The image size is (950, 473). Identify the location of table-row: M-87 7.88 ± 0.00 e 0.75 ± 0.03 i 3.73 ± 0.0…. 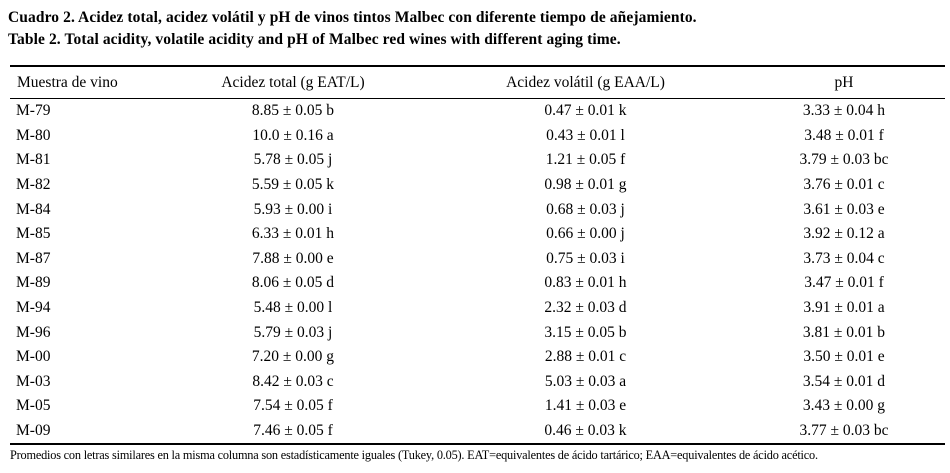
(477, 259).